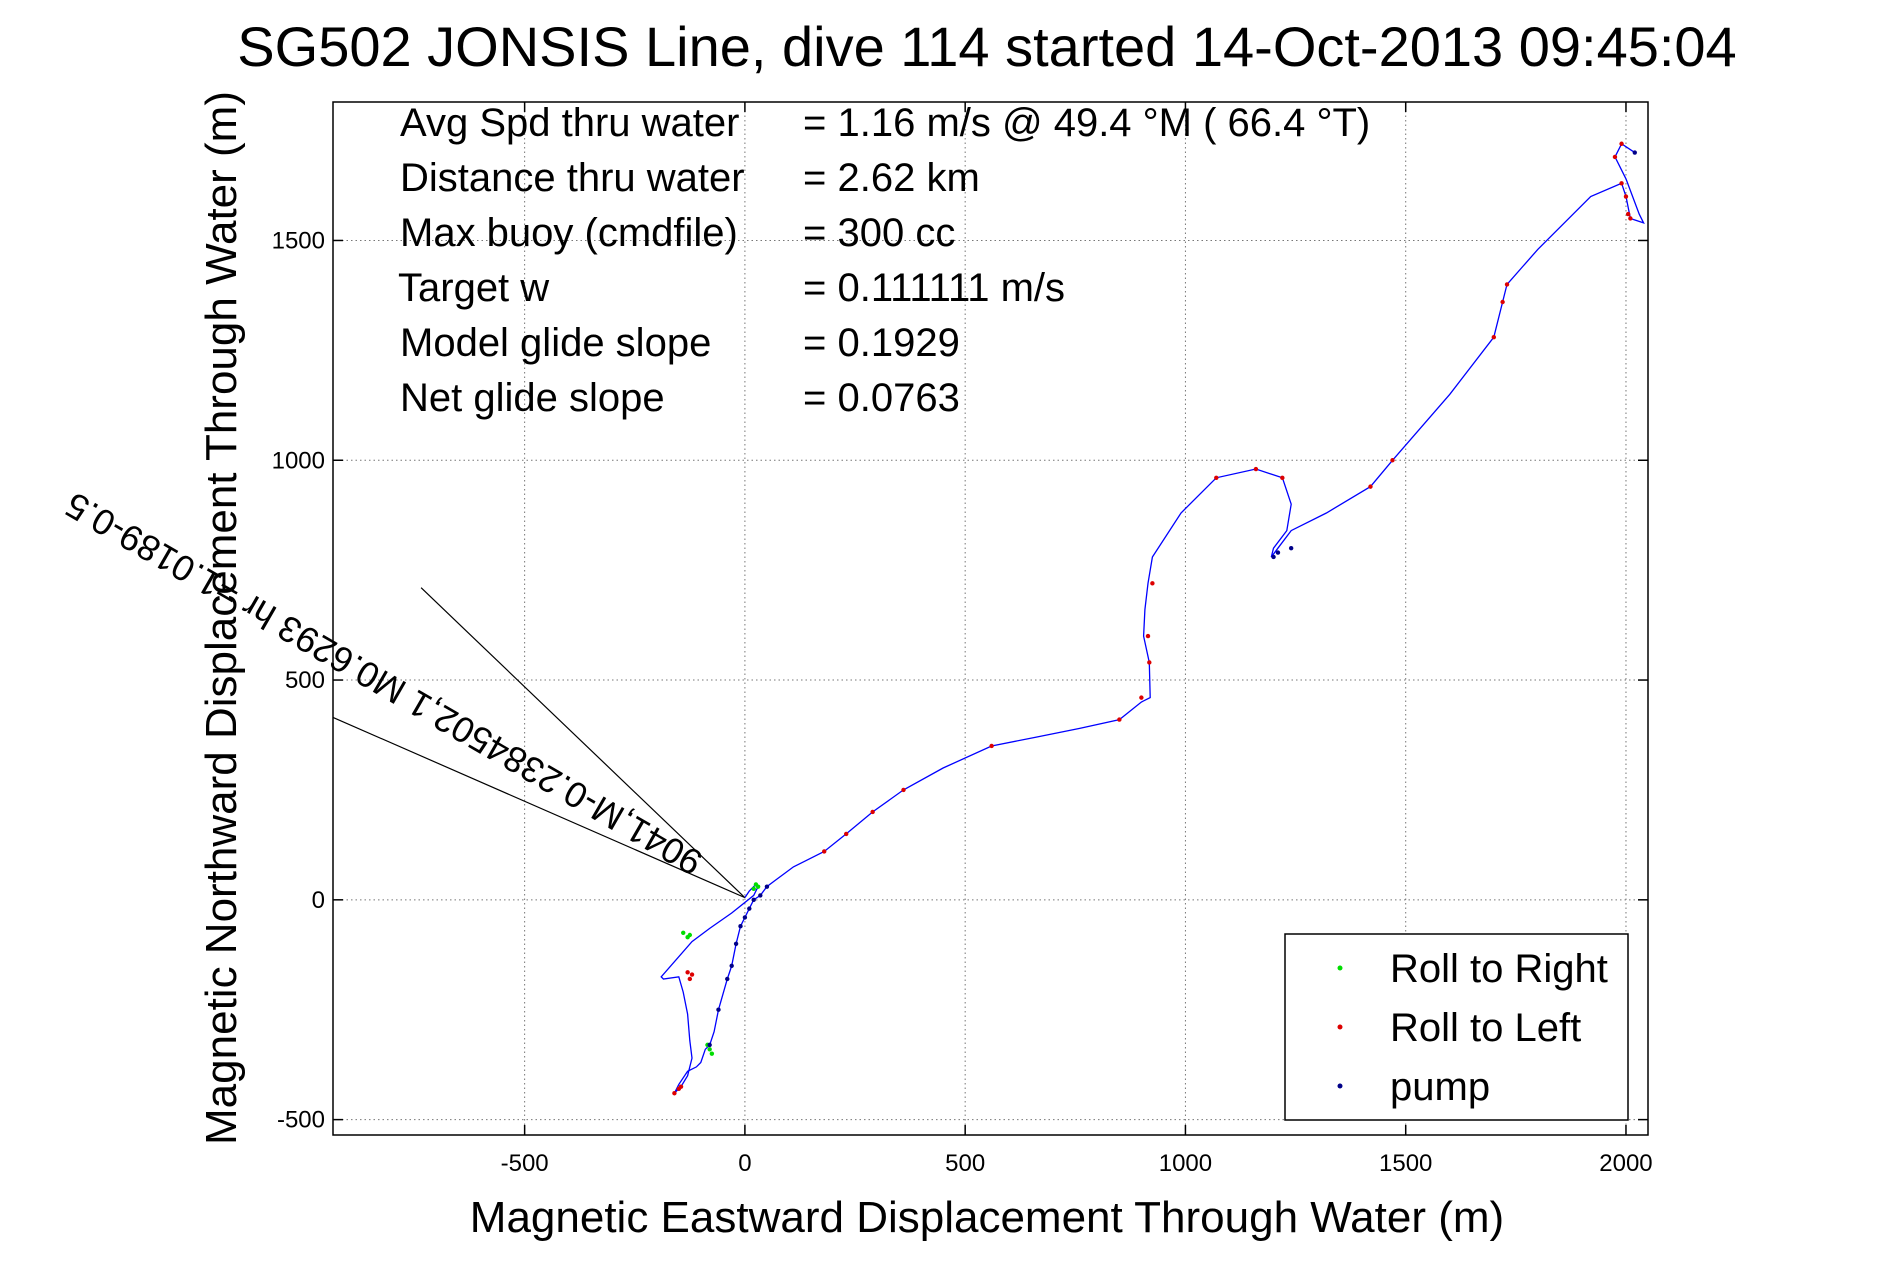 The height and width of the screenshot is (1262, 1891). What do you see at coordinates (301, 1120) in the screenshot?
I see `y-tick-label: -500` at bounding box center [301, 1120].